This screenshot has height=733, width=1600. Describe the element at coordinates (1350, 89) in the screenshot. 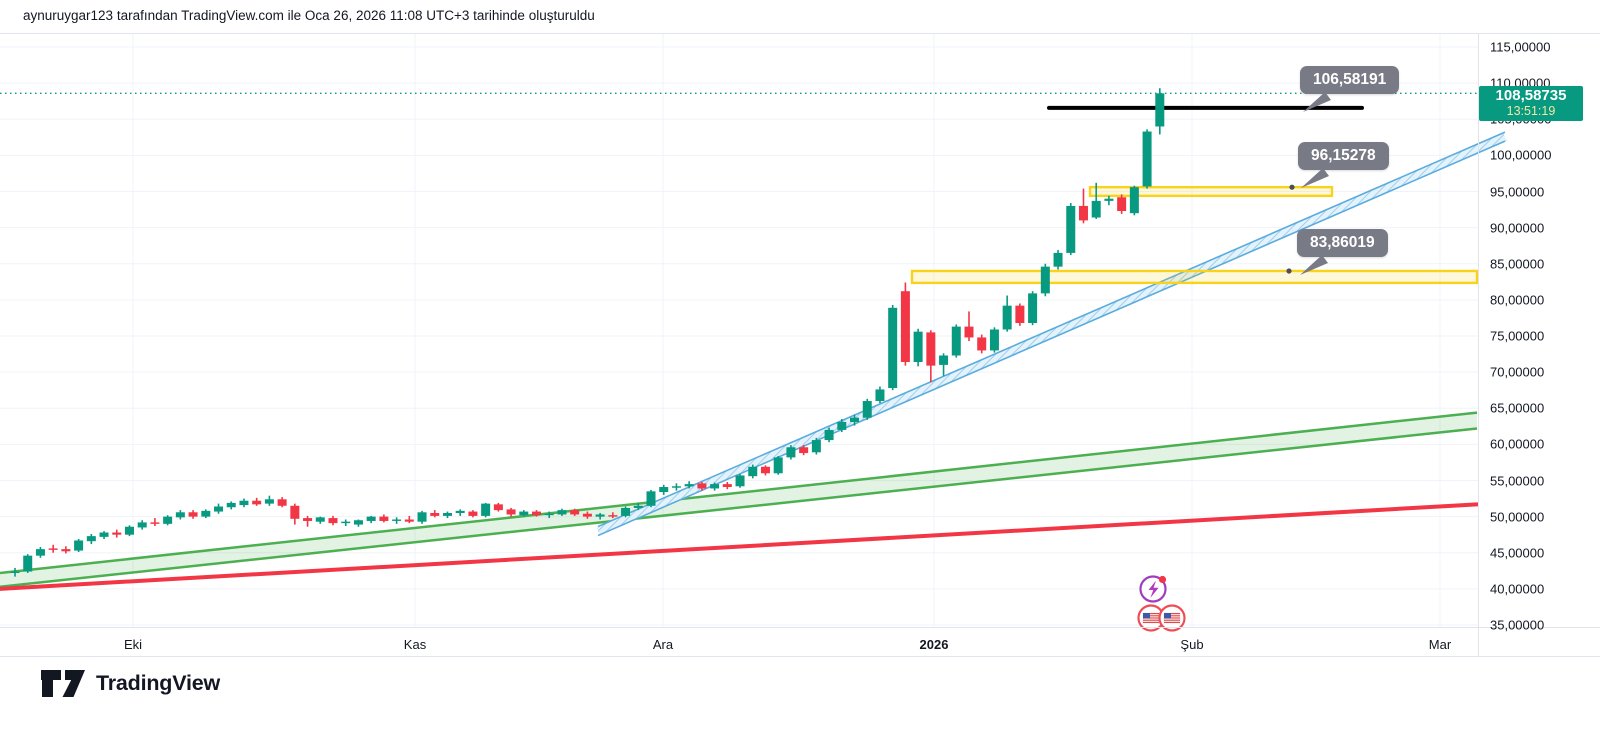

I see `price-callout-106: 106,58191` at that location.